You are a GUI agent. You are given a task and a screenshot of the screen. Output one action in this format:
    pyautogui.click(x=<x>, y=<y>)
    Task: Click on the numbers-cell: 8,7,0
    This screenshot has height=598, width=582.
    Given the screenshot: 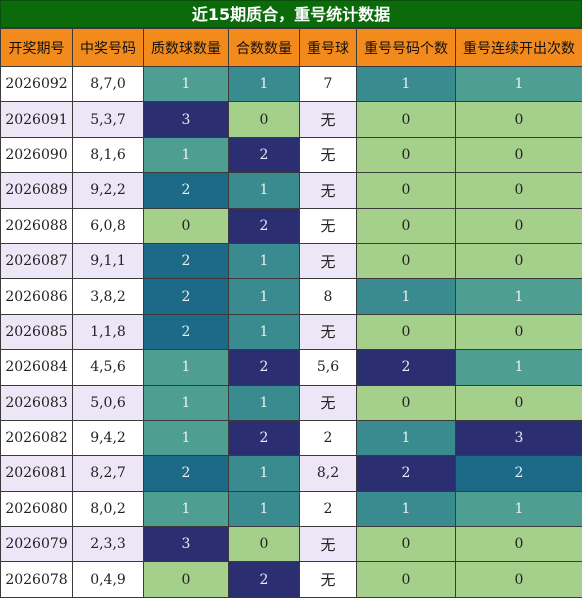 What is the action you would take?
    pyautogui.click(x=108, y=84)
    